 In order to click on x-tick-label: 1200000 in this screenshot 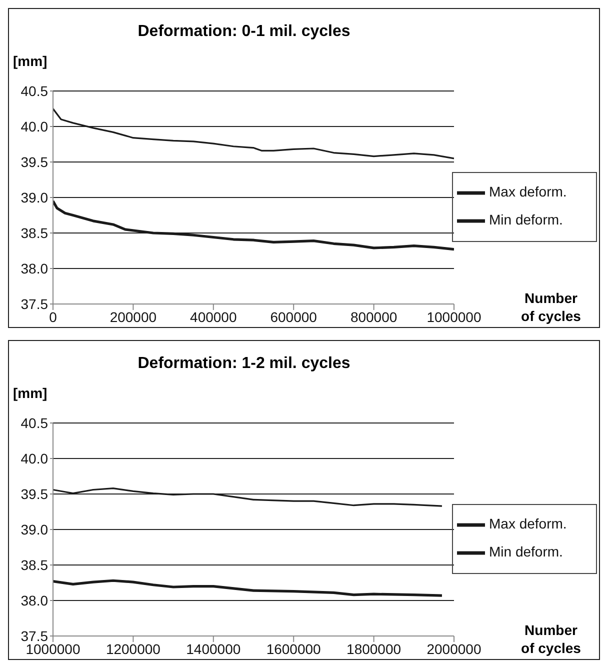, I will do `click(133, 648)`.